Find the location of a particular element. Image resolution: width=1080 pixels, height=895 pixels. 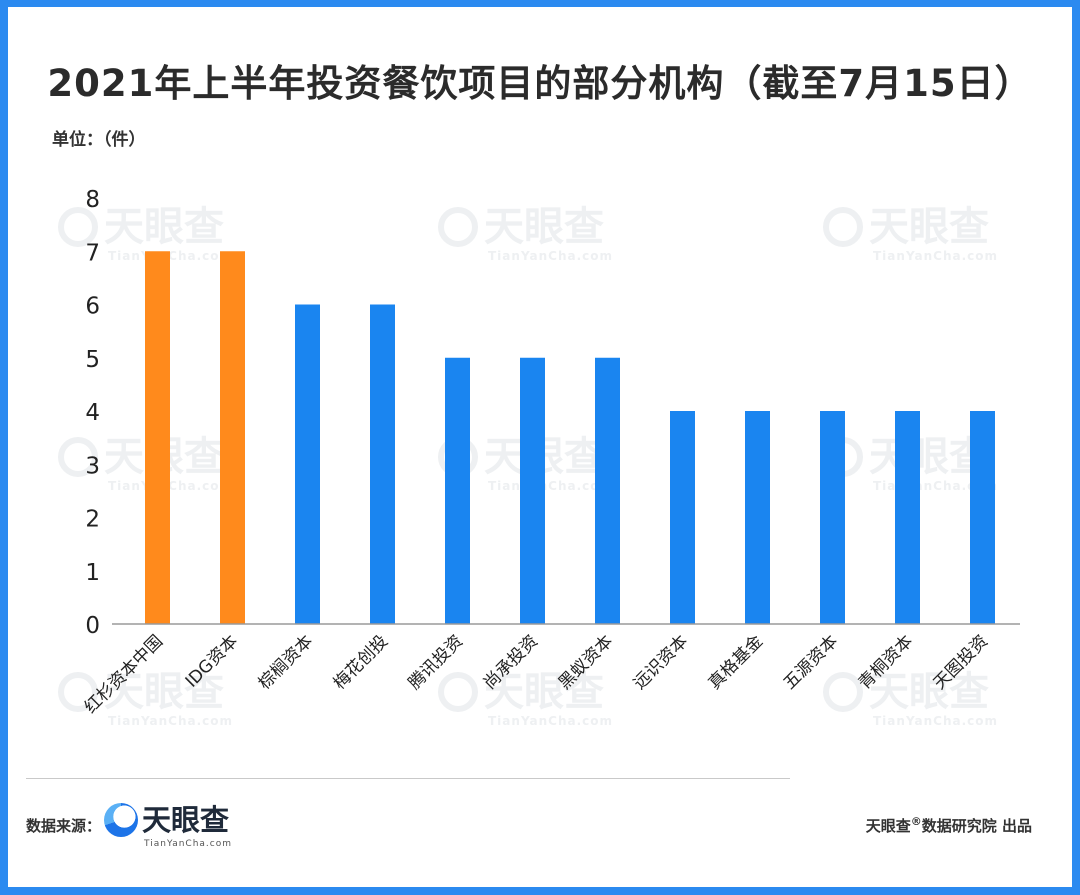

x-tick-label: 腾讯投资 is located at coordinates (436, 662).